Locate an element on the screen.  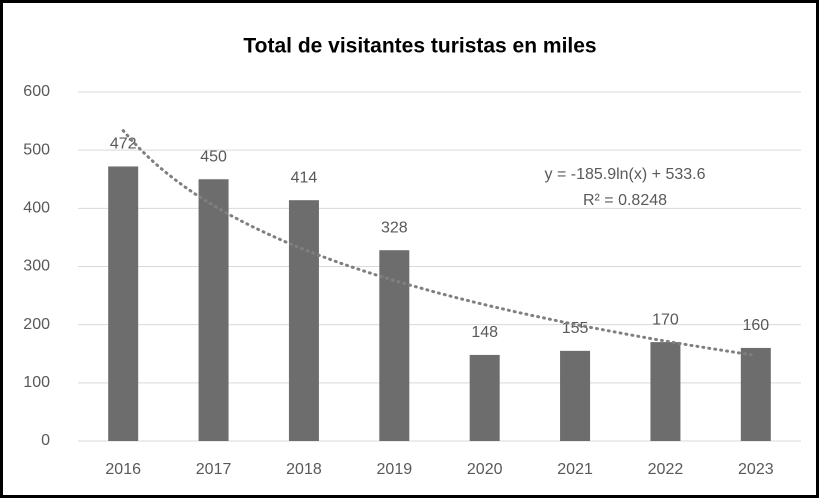
data-label: 328 is located at coordinates (394, 227).